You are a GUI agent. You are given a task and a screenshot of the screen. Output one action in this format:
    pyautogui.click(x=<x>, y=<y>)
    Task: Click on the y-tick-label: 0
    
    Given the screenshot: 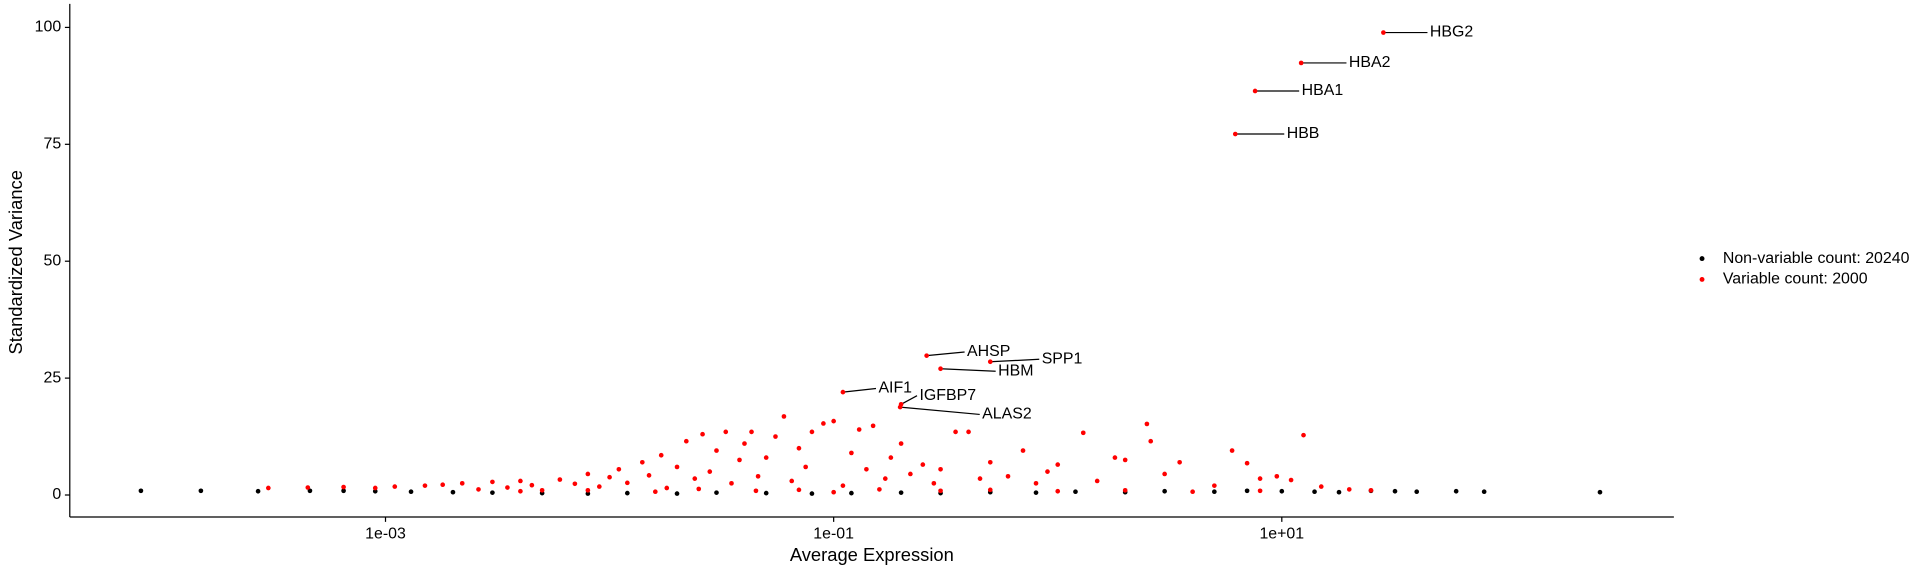 What is the action you would take?
    pyautogui.click(x=56, y=494)
    